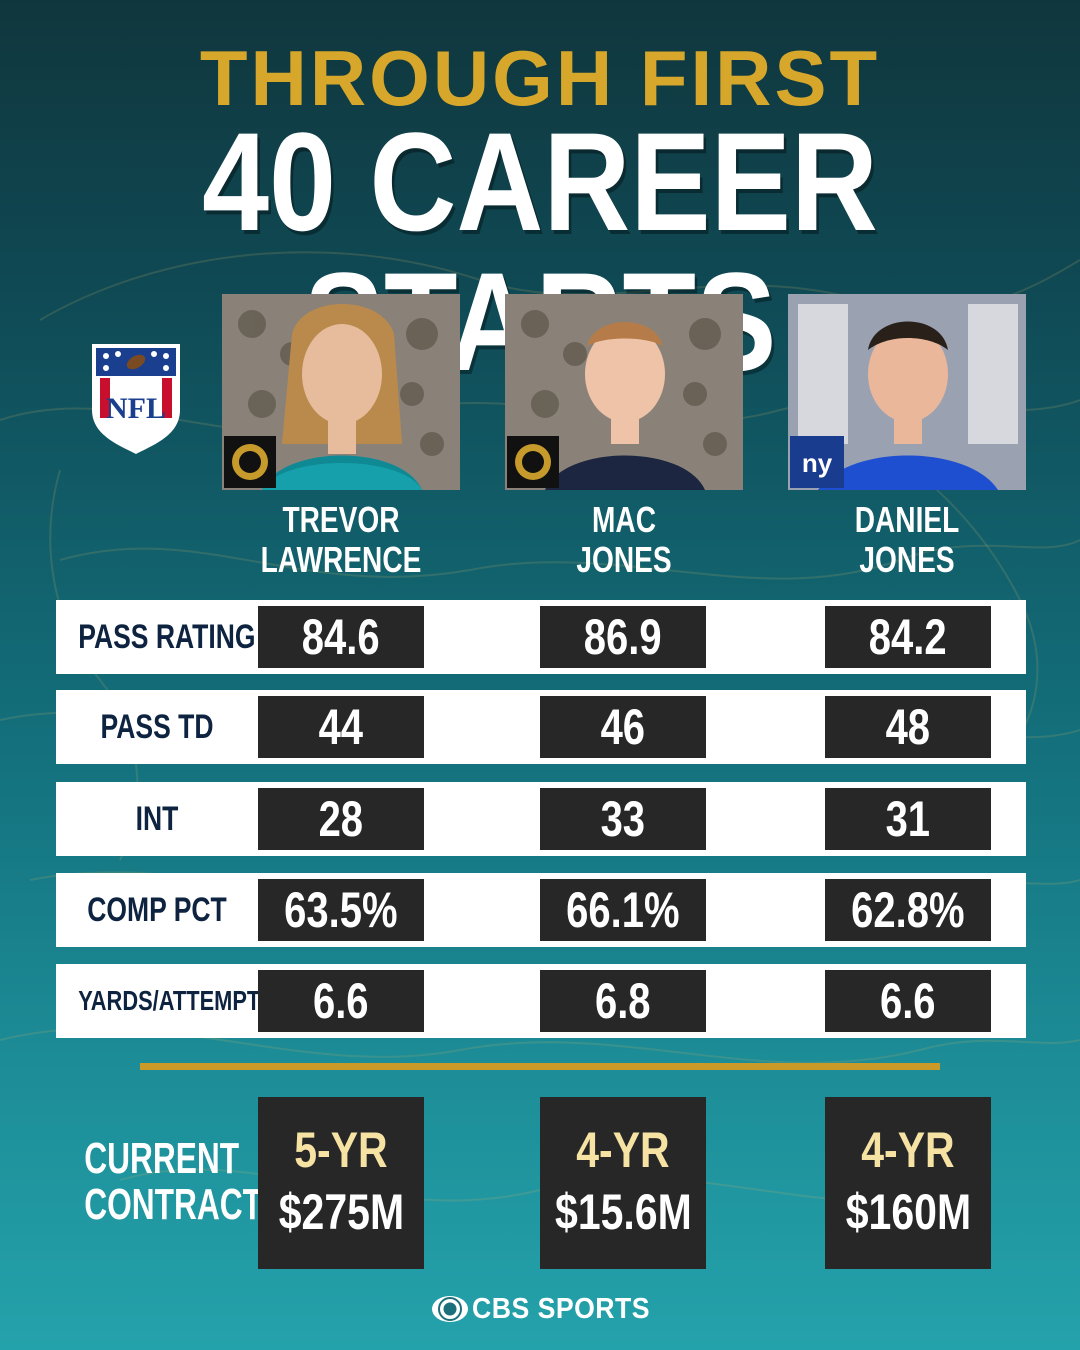 Image resolution: width=1080 pixels, height=1350 pixels. Describe the element at coordinates (908, 727) in the screenshot. I see `stat-value: 48` at that location.